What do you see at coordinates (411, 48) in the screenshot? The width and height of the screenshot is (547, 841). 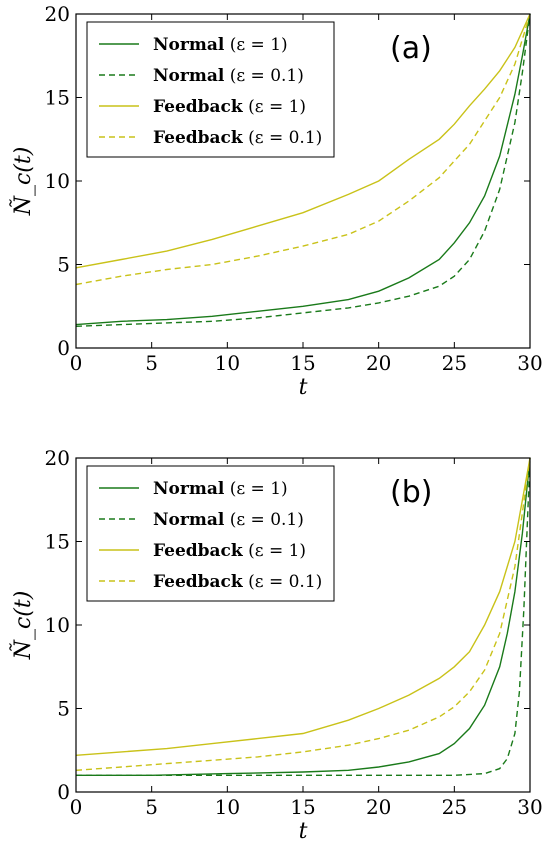 I see `panel-label: (a)` at bounding box center [411, 48].